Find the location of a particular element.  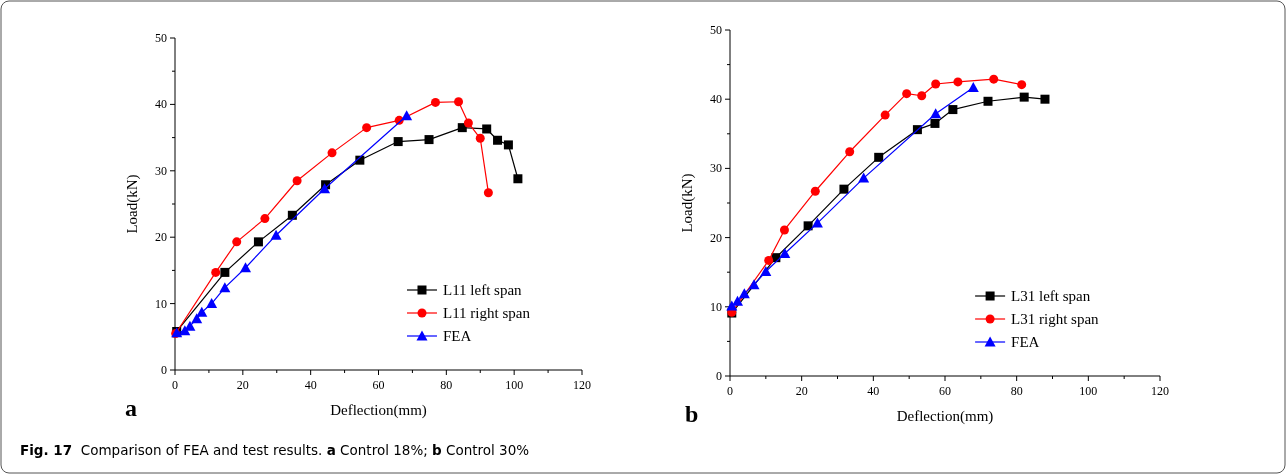

legend-label: L31 left span is located at coordinates (1051, 296).